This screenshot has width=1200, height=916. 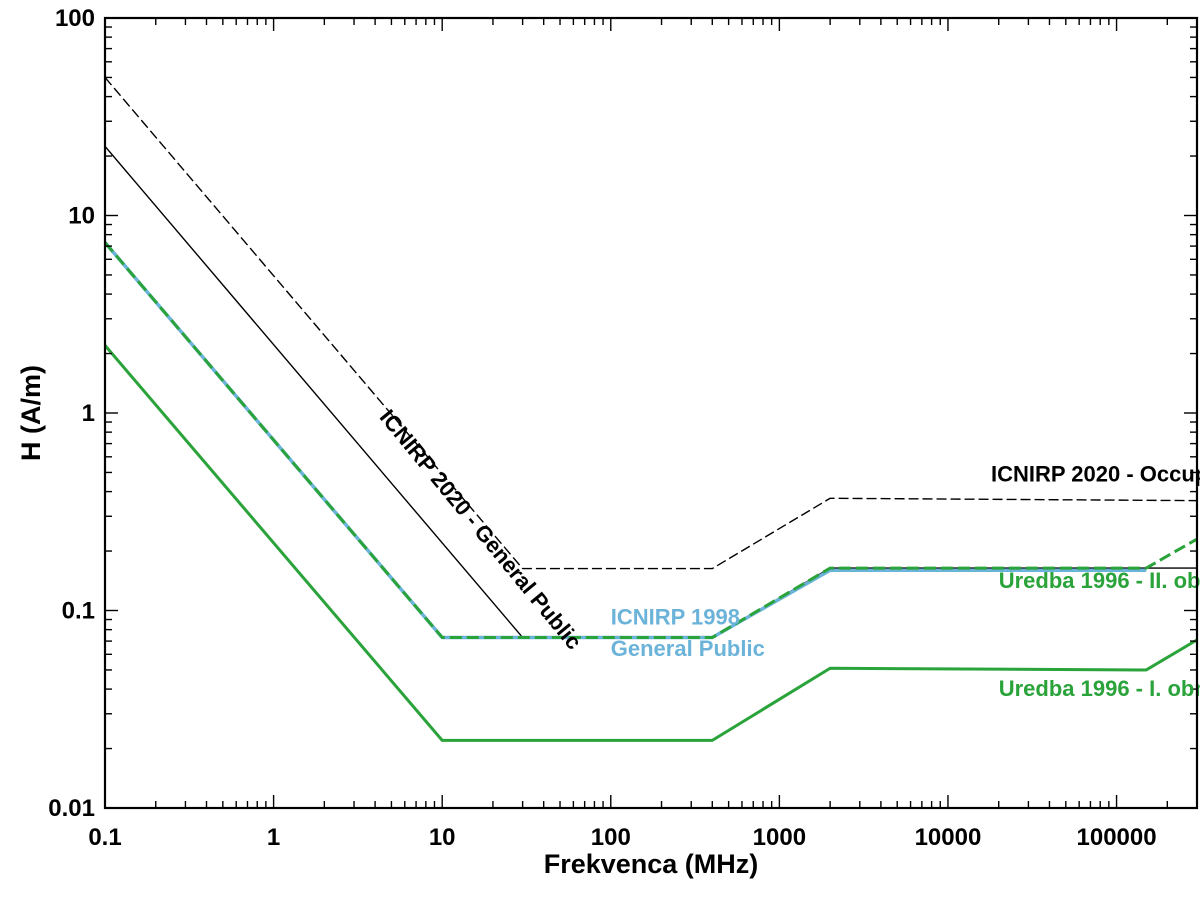 What do you see at coordinates (779, 837) in the screenshot?
I see `x-tick-label: 1000` at bounding box center [779, 837].